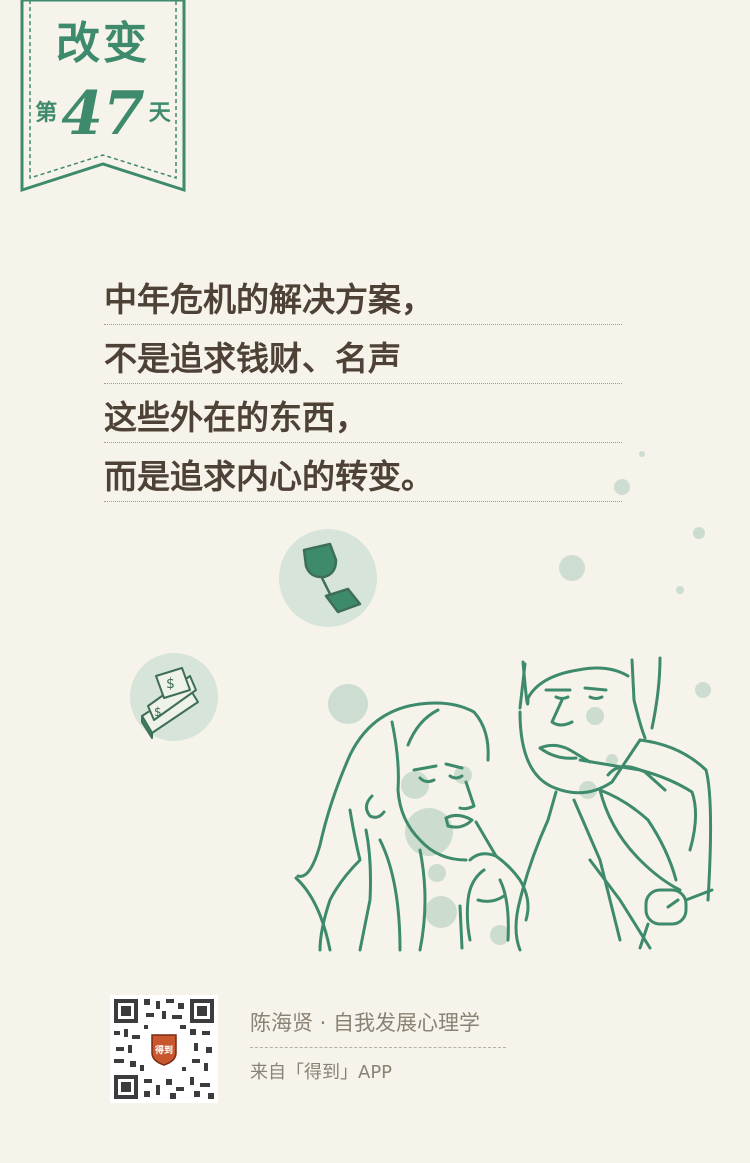 The height and width of the screenshot is (1163, 750). What do you see at coordinates (46, 113) in the screenshot?
I see `day-prefix: 第` at bounding box center [46, 113].